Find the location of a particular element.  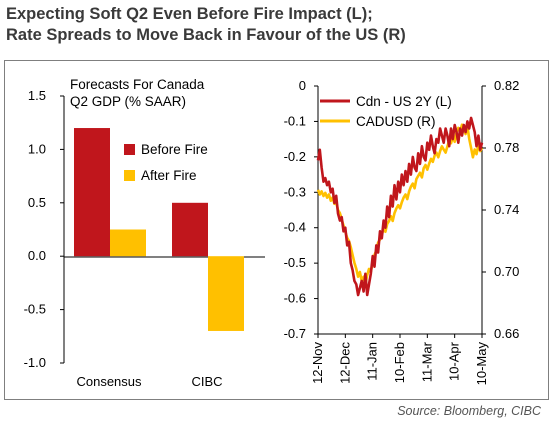

legend-swatch-before-fire is located at coordinates (129, 149).